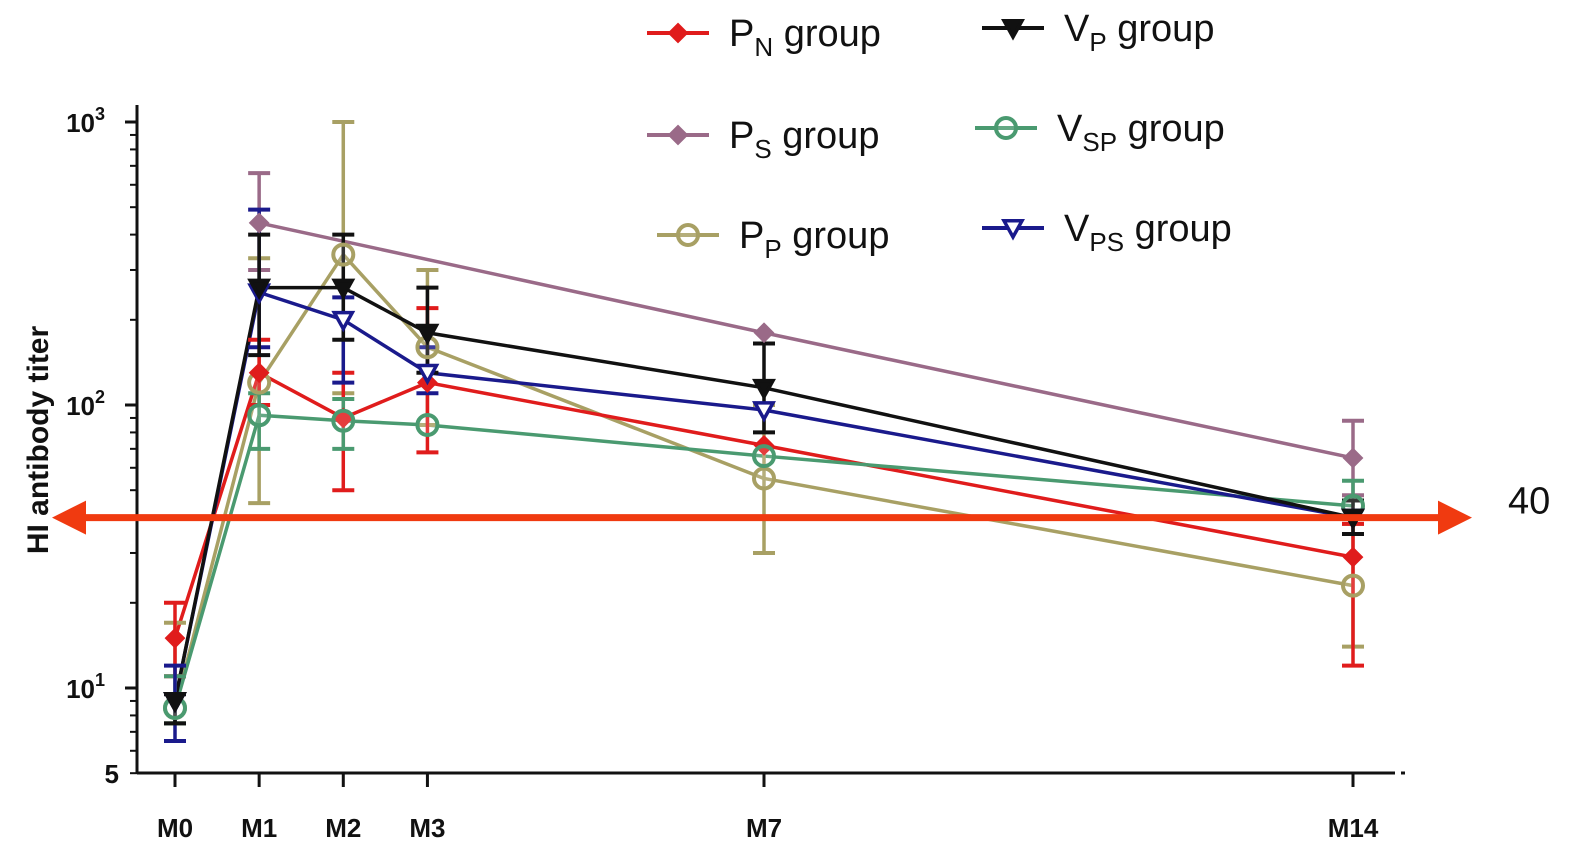  I want to click on reference-arrow-right, so click(1455, 517).